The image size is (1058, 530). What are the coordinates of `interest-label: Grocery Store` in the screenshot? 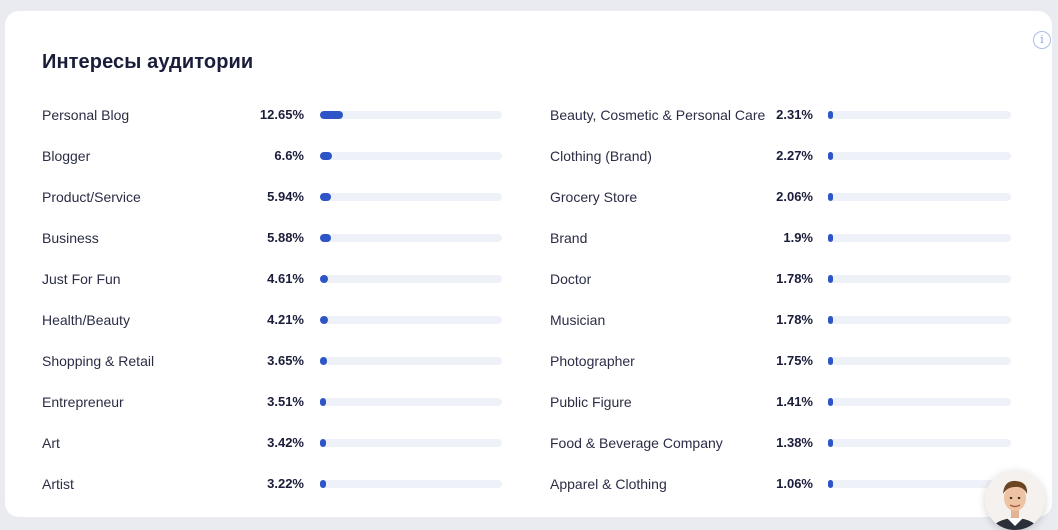 It's located at (594, 197).